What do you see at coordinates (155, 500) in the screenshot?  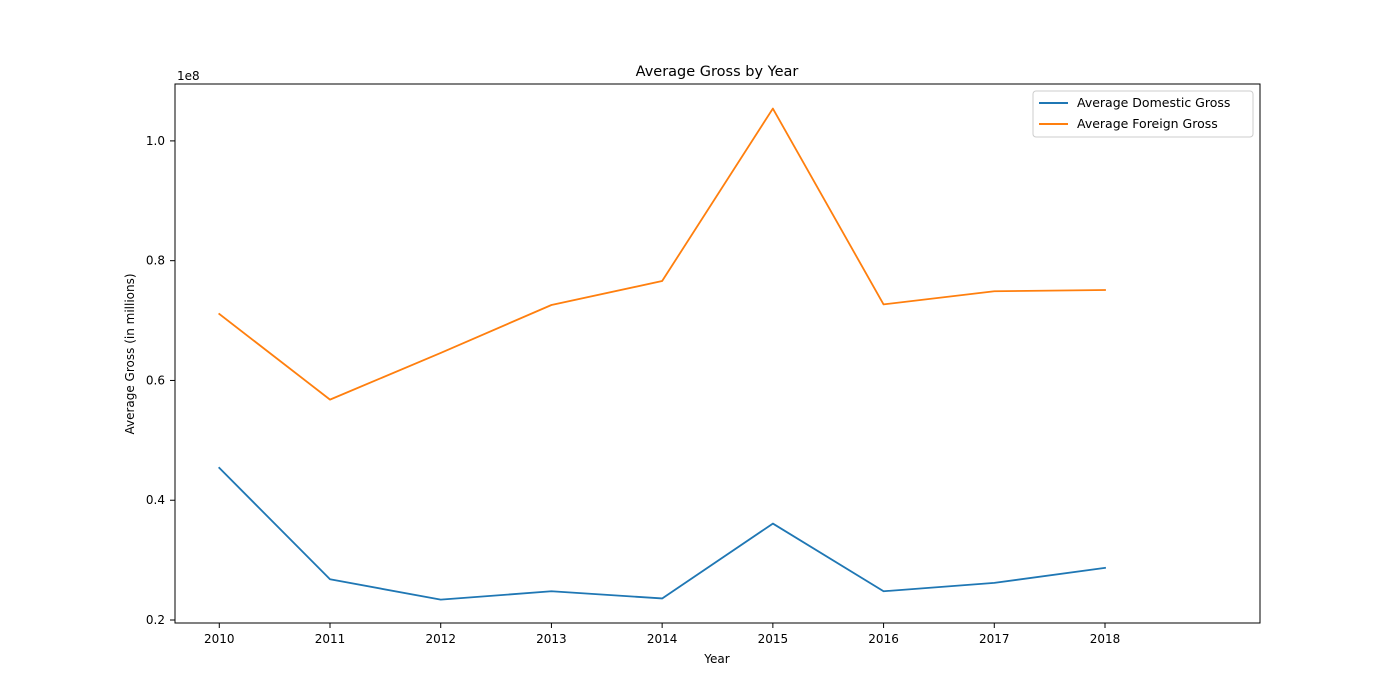 I see `y-tick-label: 0.4` at bounding box center [155, 500].